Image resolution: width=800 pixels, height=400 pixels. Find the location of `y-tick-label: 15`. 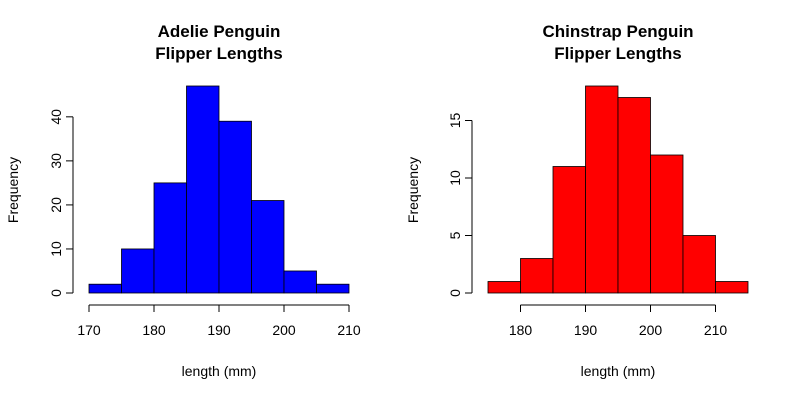

y-tick-label: 15 is located at coordinates (455, 121).